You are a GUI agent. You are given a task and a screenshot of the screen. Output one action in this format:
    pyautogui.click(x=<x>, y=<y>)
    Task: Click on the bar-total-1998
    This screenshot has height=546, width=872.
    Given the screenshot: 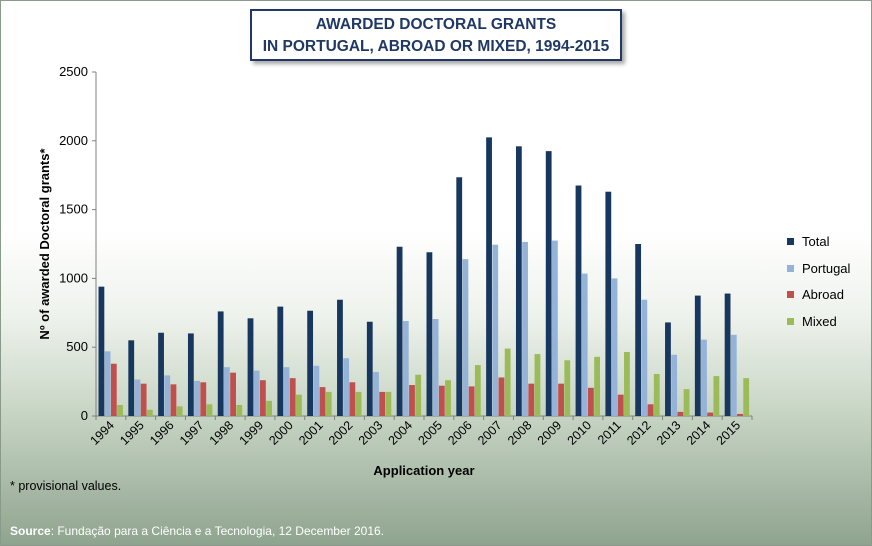 What is the action you would take?
    pyautogui.click(x=220, y=363)
    